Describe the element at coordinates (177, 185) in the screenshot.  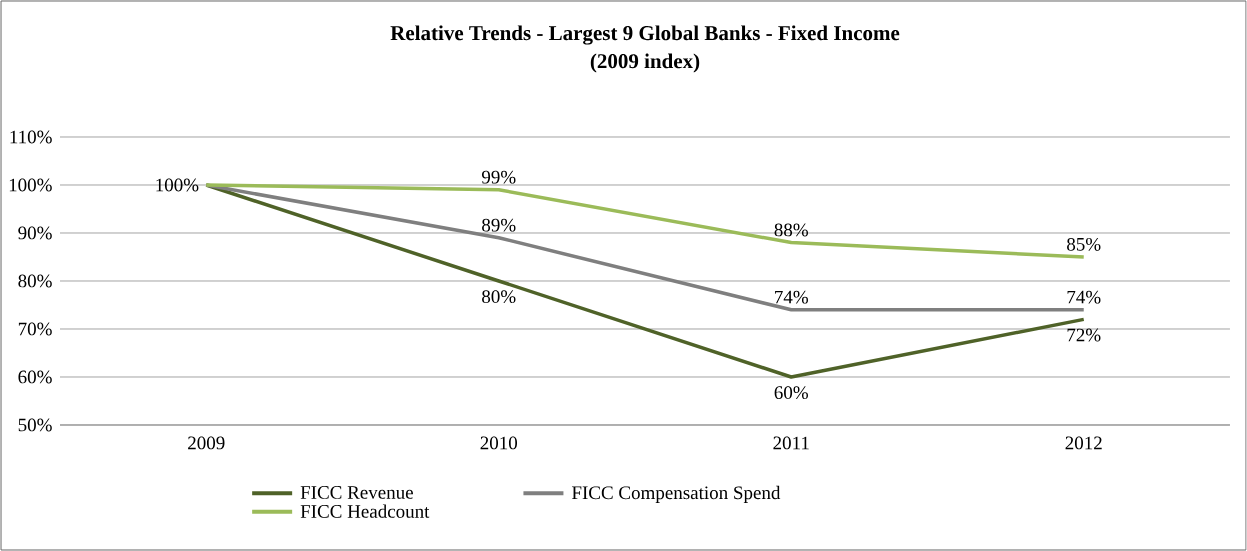
I see `data-label: 100%` at that location.